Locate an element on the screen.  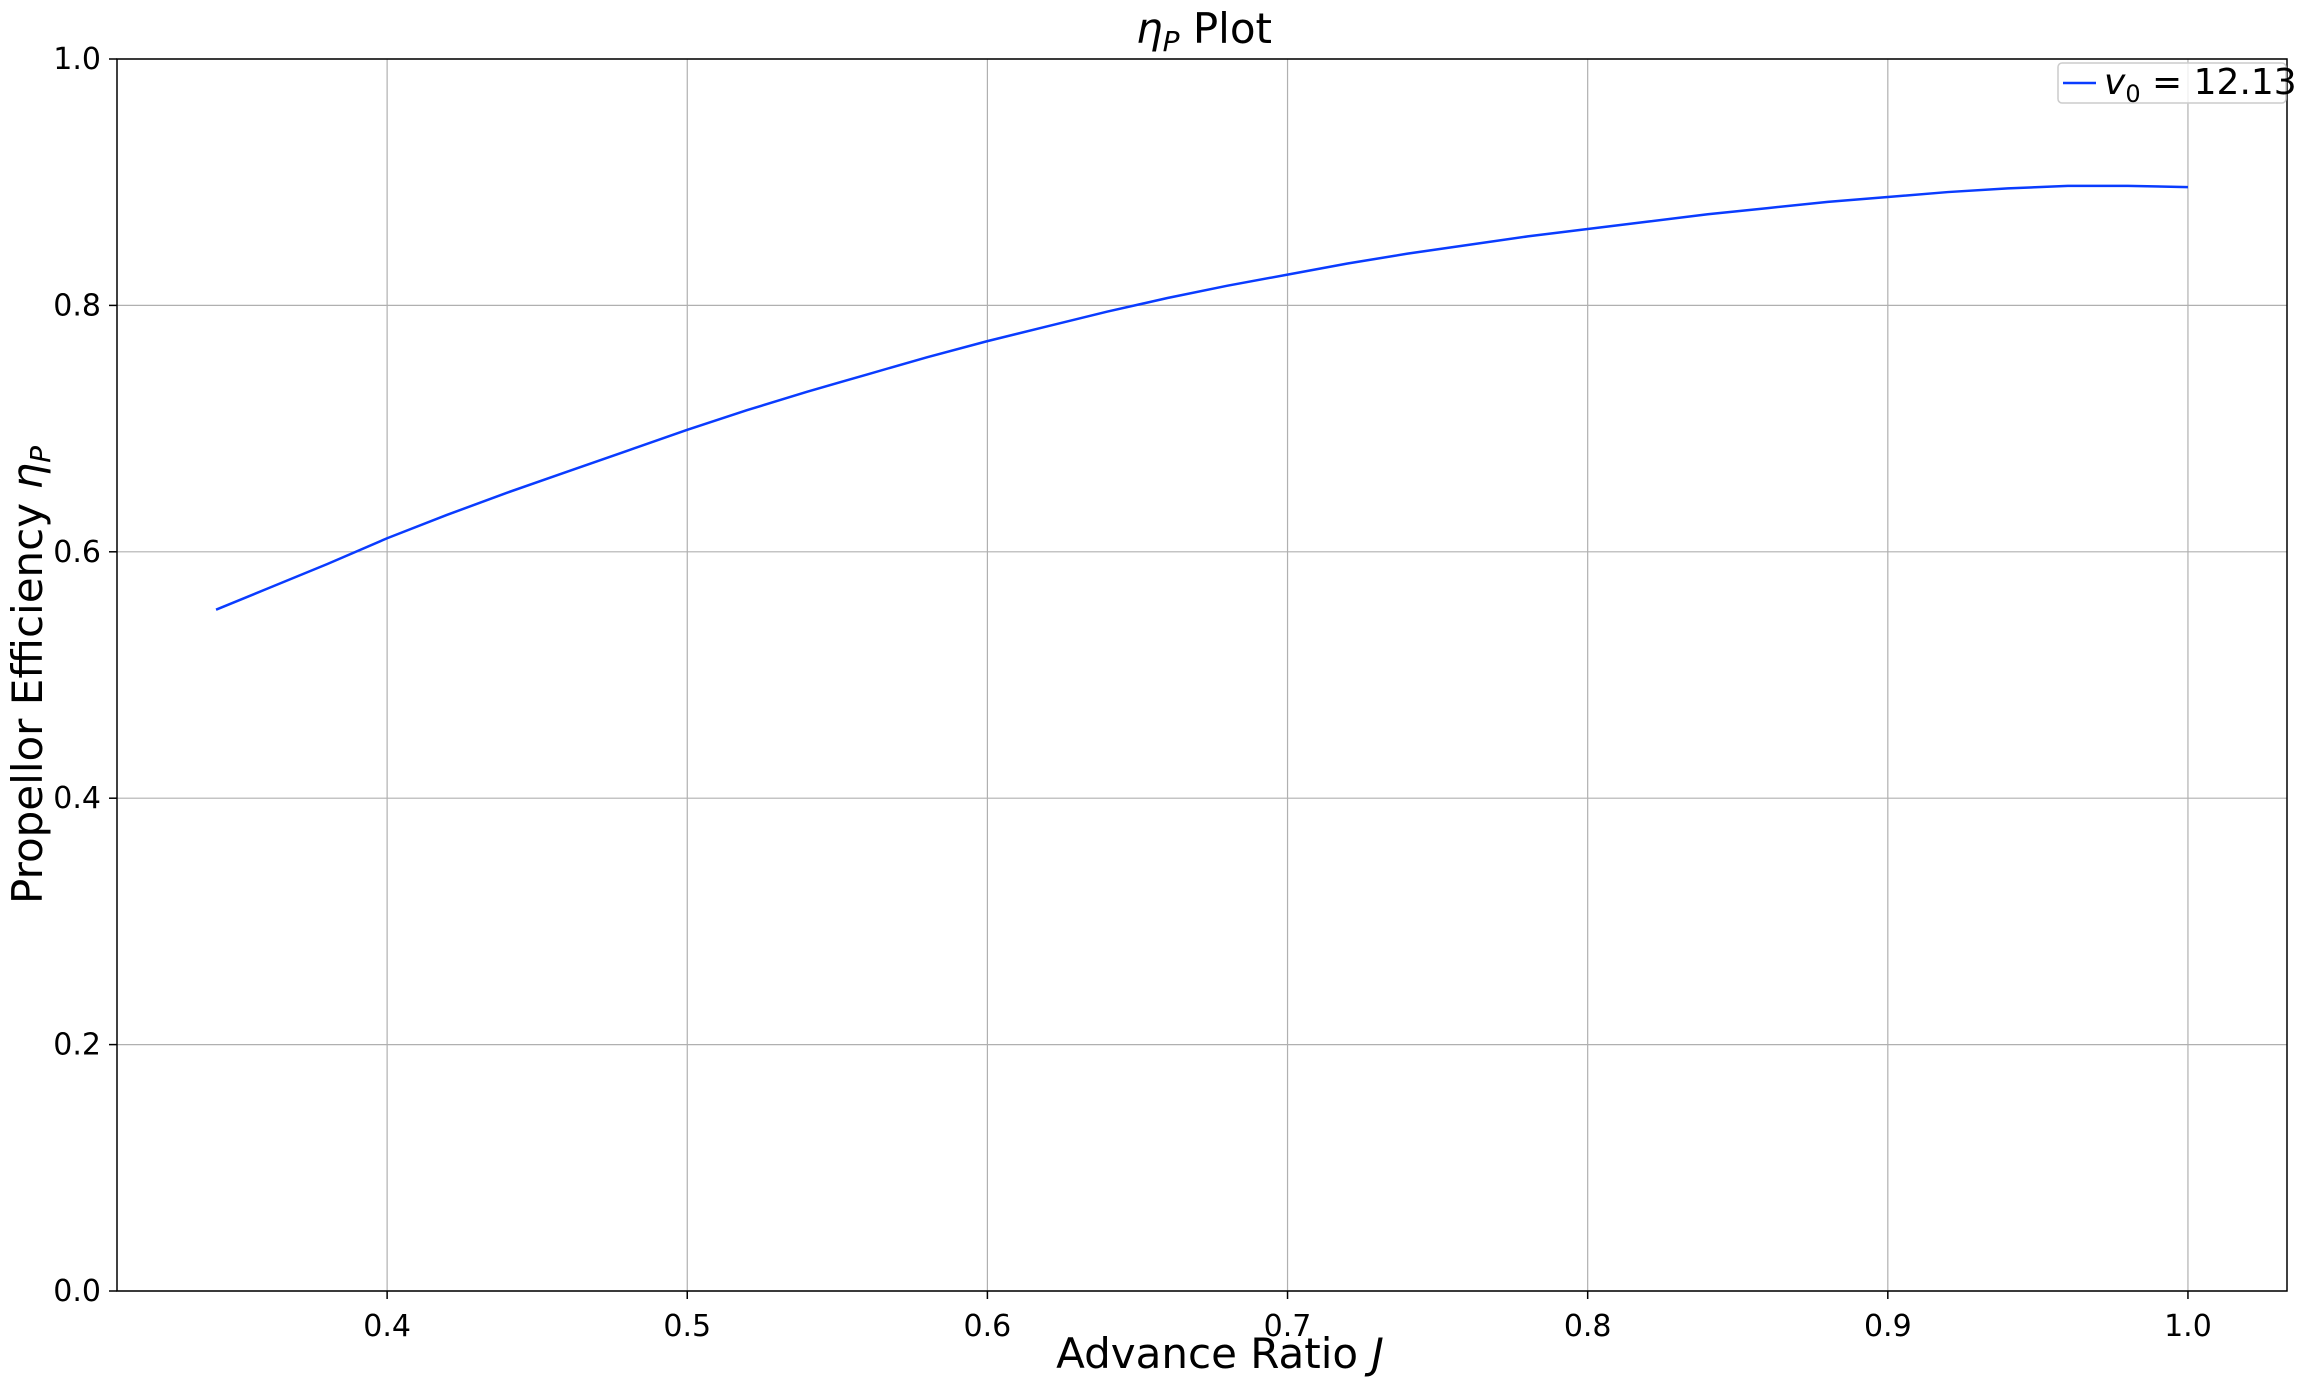
legend-value: = 12.13 is located at coordinates (2219, 82).